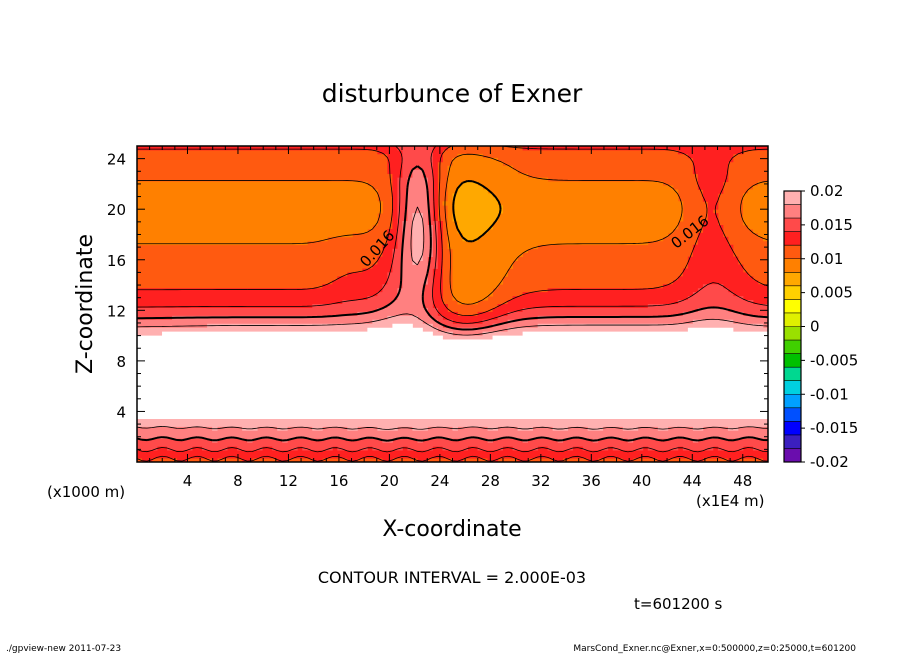 The height and width of the screenshot is (654, 904). Describe the element at coordinates (453, 371) in the screenshot. I see `contour-band` at that location.